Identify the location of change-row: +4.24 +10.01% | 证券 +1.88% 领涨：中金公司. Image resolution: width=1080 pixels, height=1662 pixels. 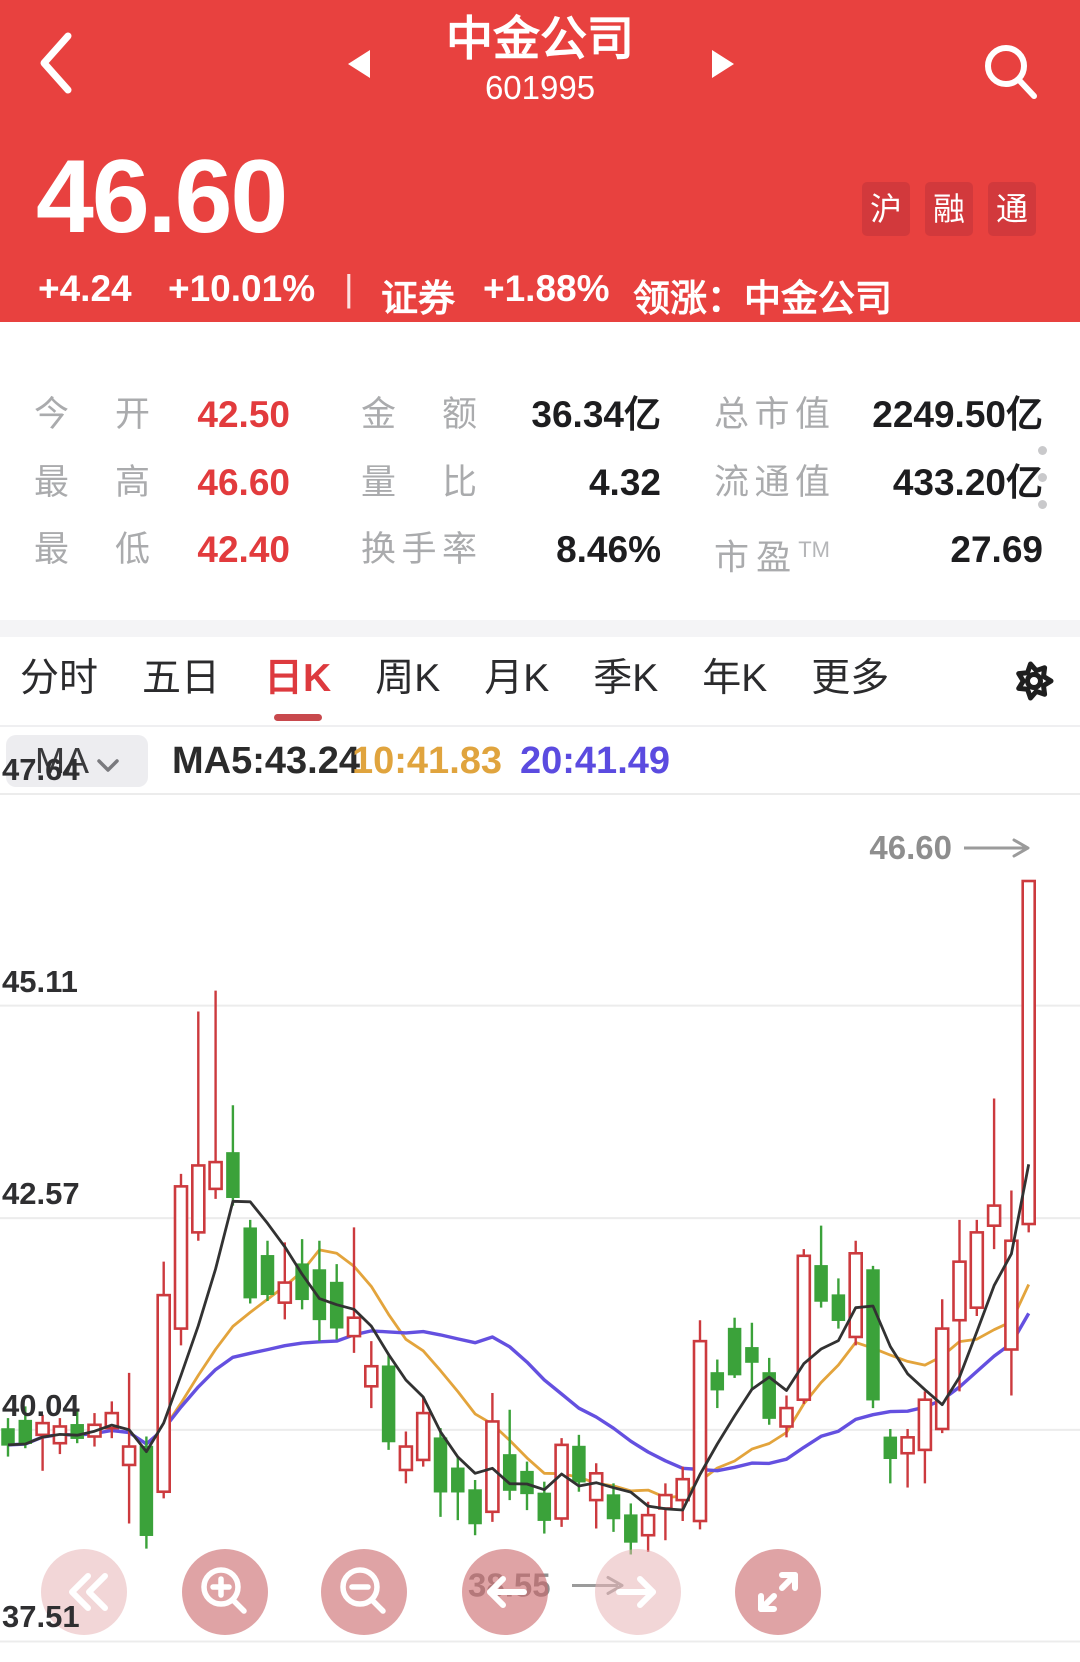
(540, 293).